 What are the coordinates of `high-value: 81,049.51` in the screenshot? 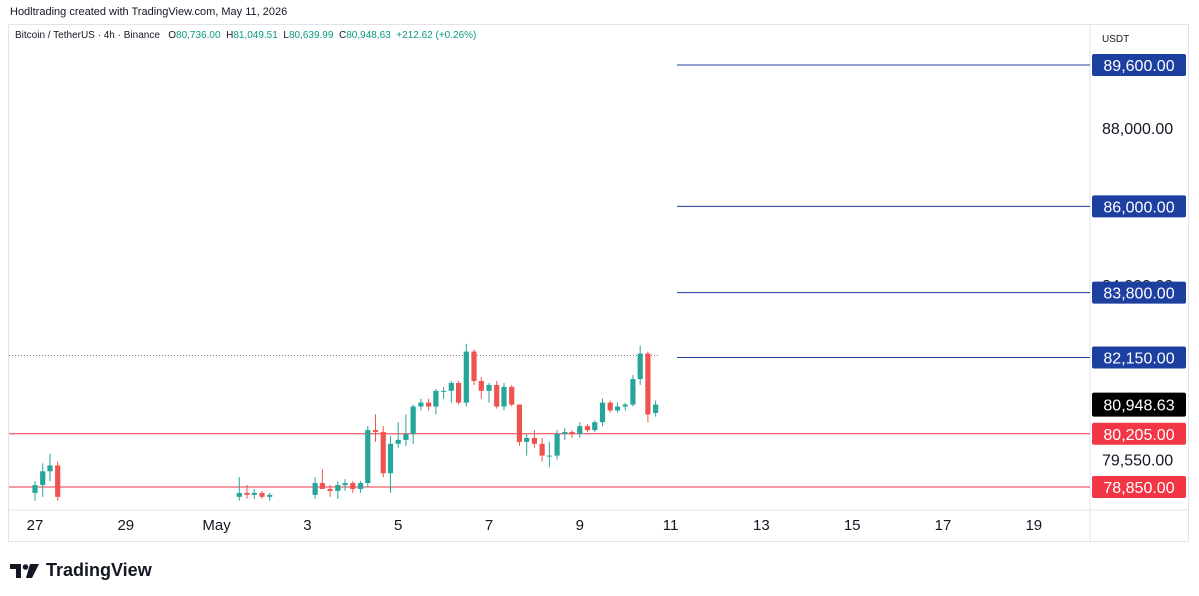 It's located at (255, 35).